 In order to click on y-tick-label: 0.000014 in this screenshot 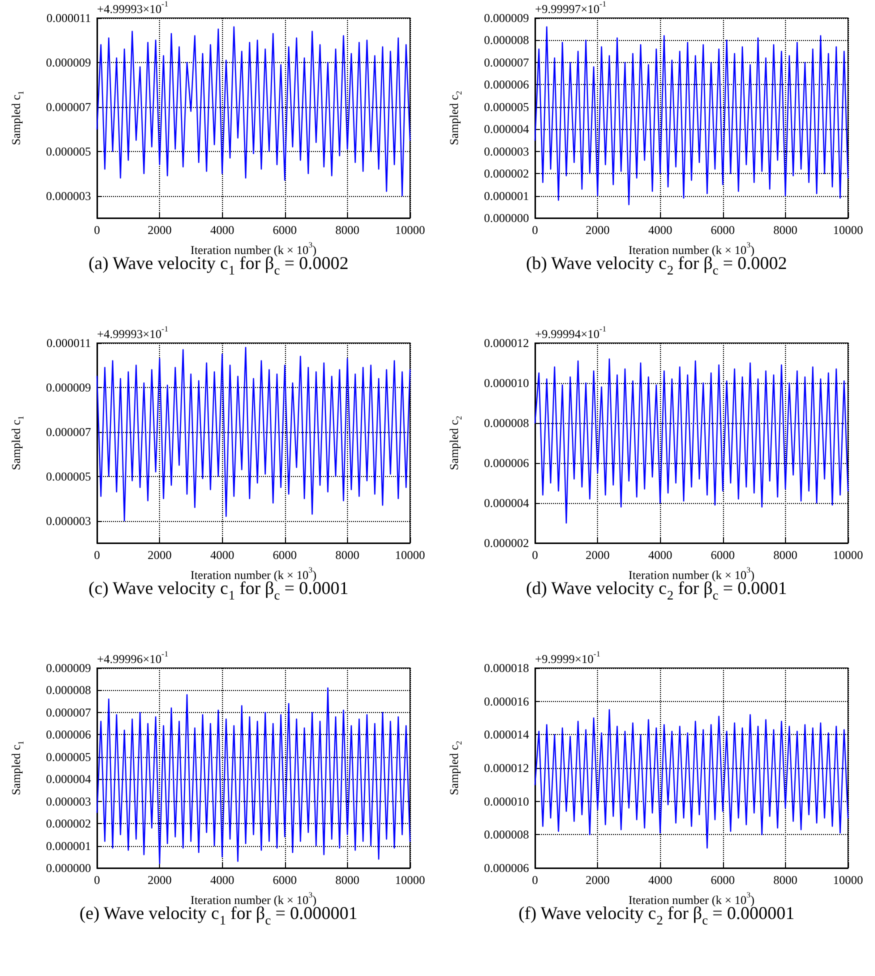, I will do `click(506, 735)`.